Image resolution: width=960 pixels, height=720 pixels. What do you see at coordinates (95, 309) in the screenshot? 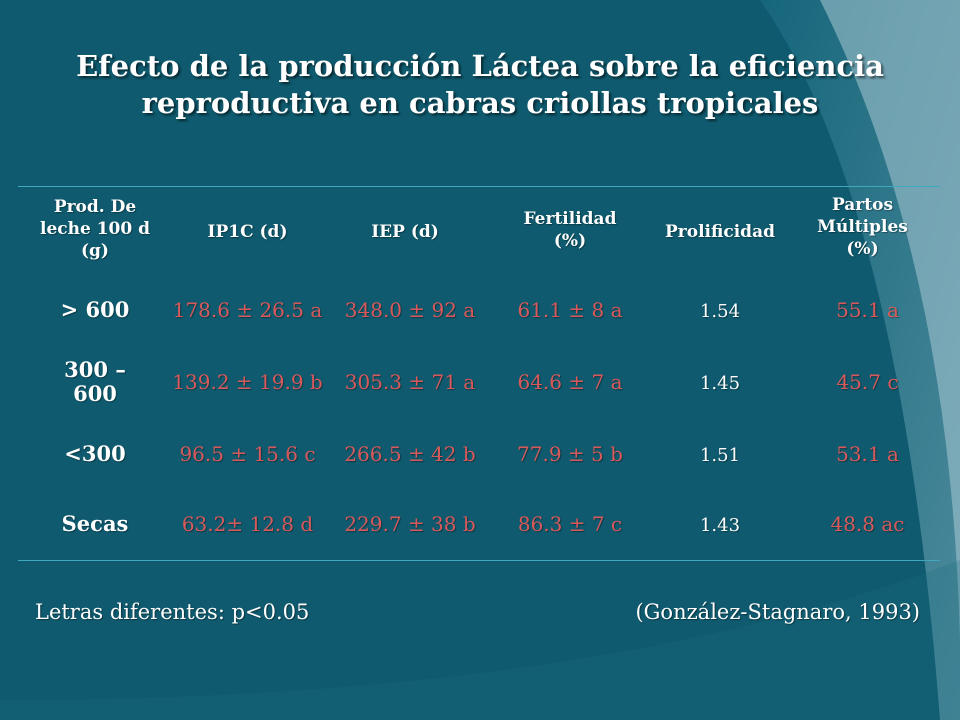
I see `row-label-gt600: > 600` at bounding box center [95, 309].